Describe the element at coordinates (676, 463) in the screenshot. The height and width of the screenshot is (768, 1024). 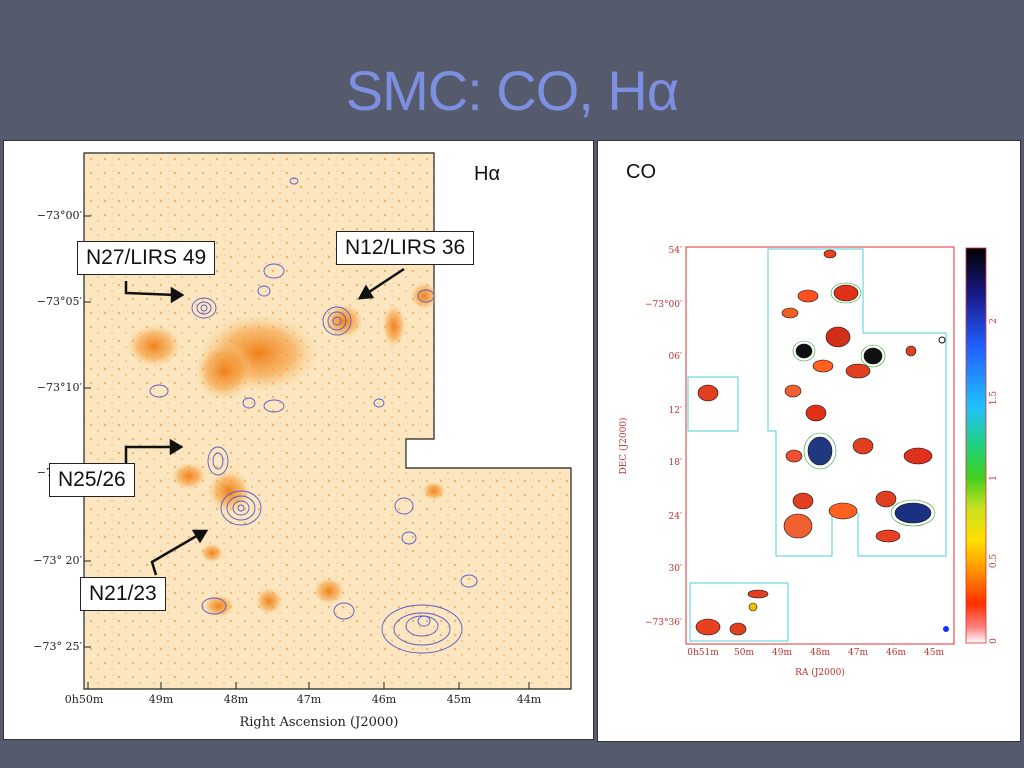
I see `co-dec-tick-4: 18′` at that location.